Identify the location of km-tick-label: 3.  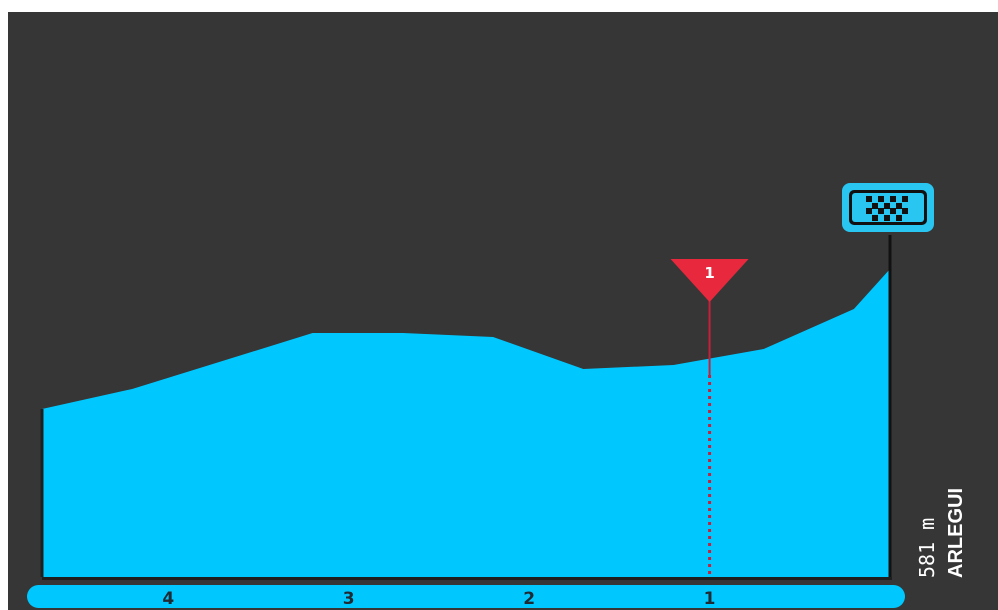
(349, 599).